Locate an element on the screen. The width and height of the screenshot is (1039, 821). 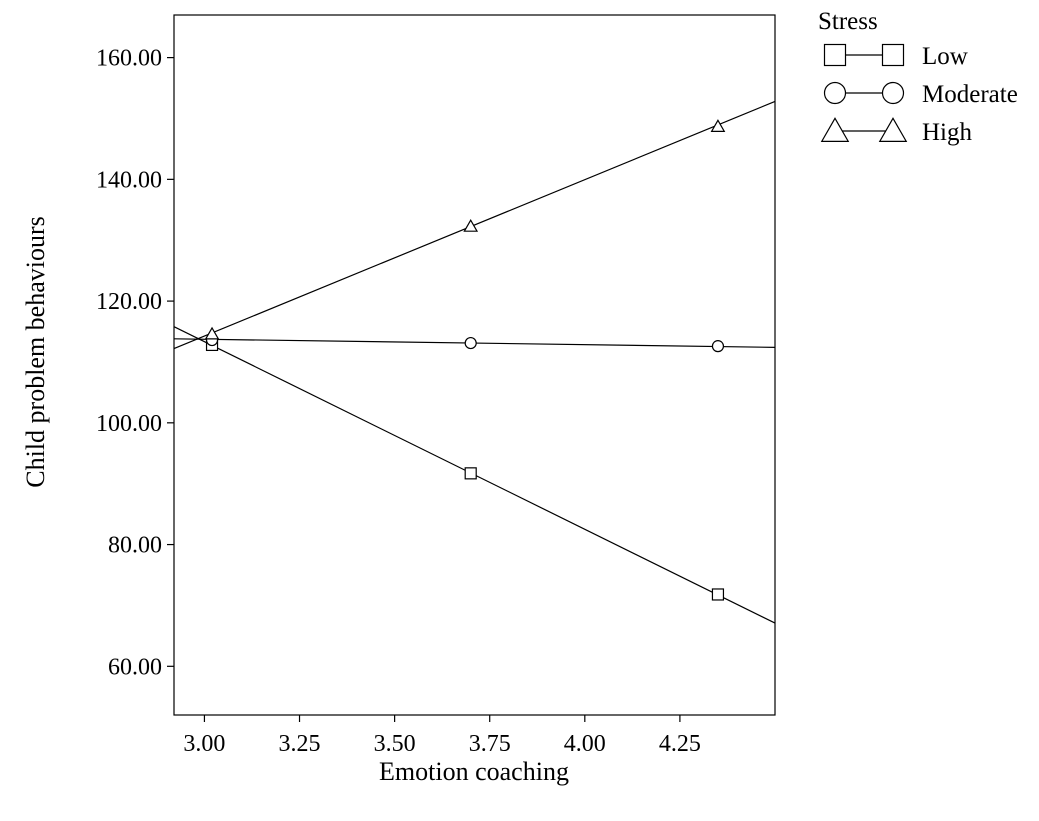
x-axis-title: Emotion coaching is located at coordinates (474, 771).